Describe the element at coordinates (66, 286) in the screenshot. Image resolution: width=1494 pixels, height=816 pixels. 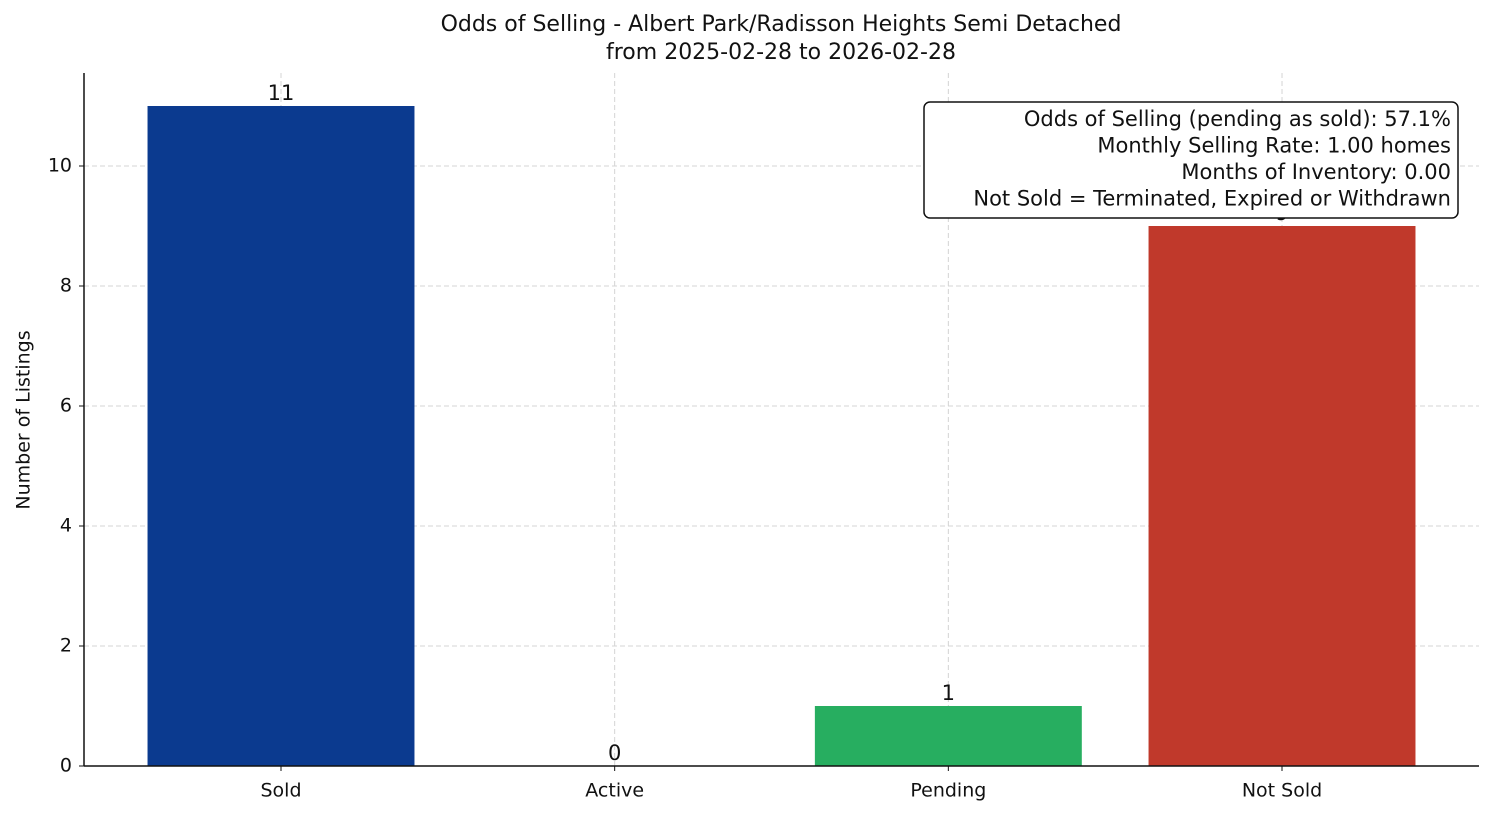
I see `y-tick-label: 8` at that location.